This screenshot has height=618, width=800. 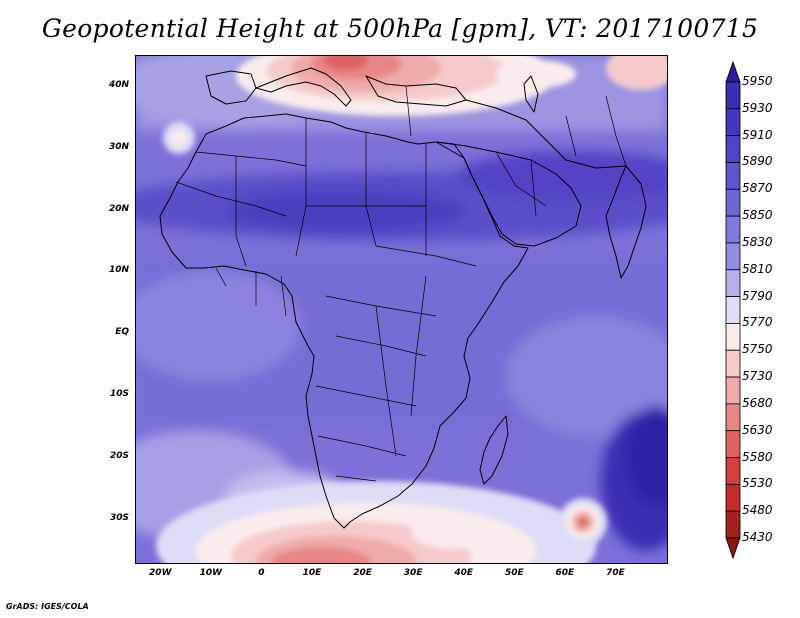 What do you see at coordinates (757, 268) in the screenshot?
I see `colorbar-level-label: 5810` at bounding box center [757, 268].